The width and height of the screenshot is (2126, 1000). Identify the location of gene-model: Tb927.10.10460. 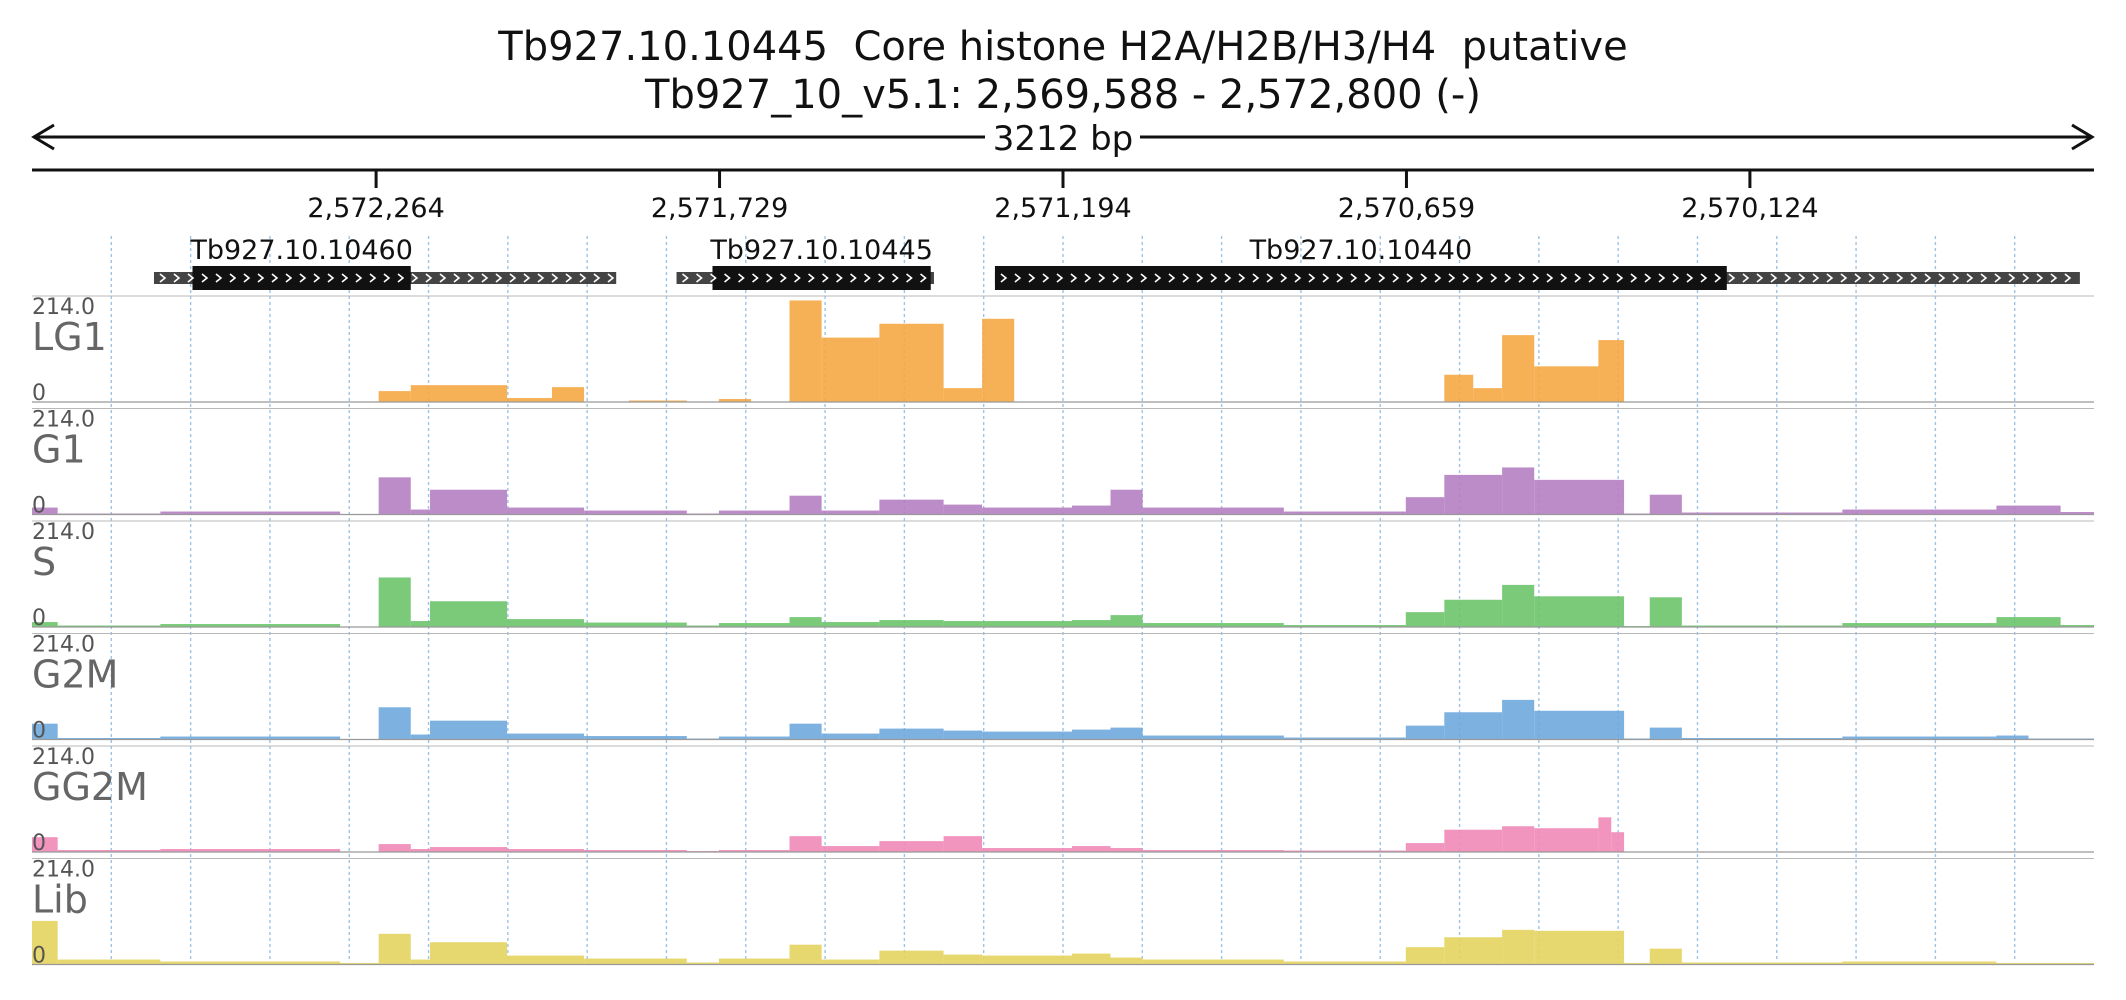
(385, 262).